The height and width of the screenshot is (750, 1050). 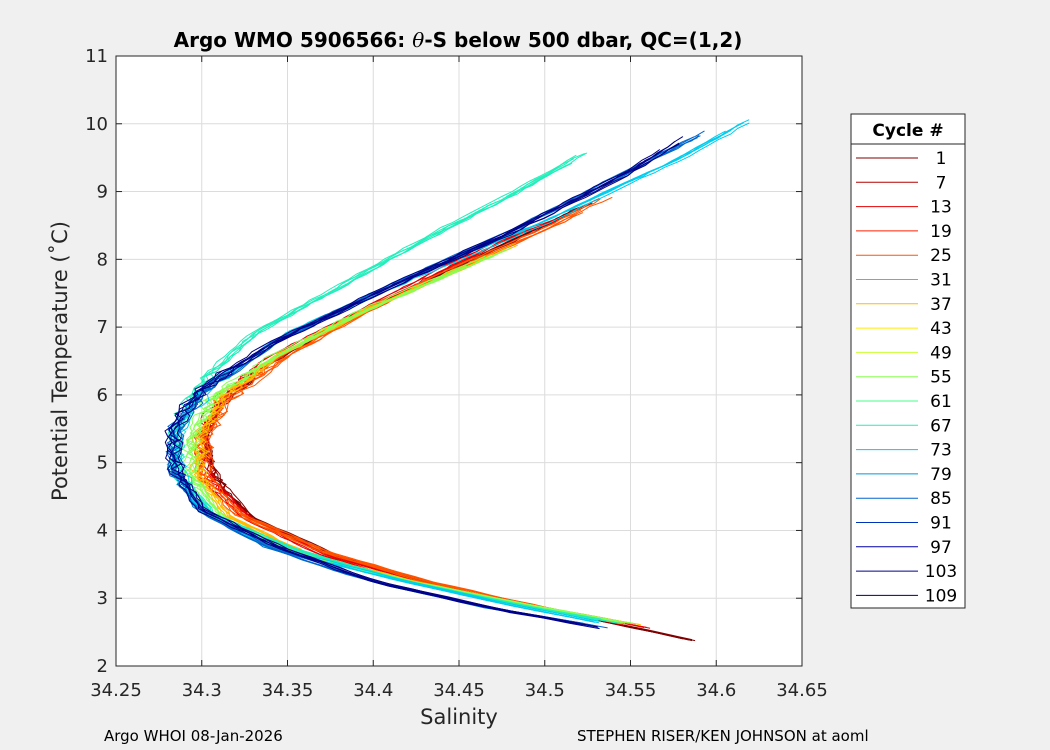 I want to click on legend-label: 109, so click(x=941, y=596).